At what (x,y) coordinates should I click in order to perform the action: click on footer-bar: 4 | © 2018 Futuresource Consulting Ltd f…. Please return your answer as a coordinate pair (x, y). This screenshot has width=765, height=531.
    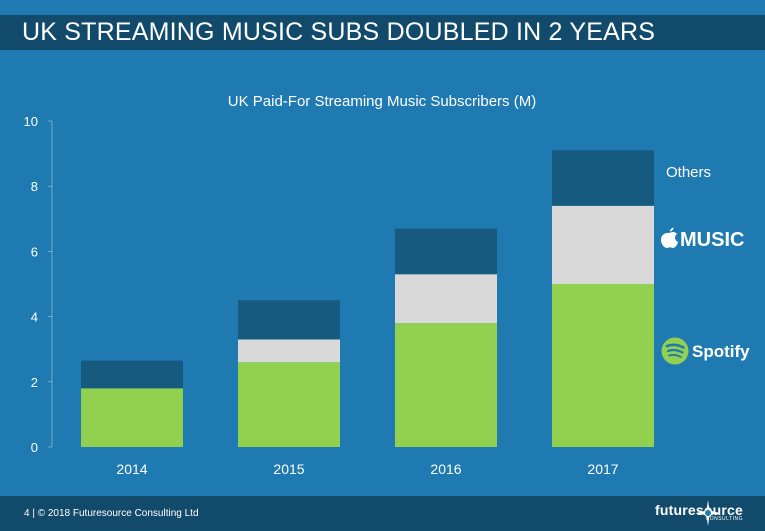
    Looking at the image, I should click on (382, 513).